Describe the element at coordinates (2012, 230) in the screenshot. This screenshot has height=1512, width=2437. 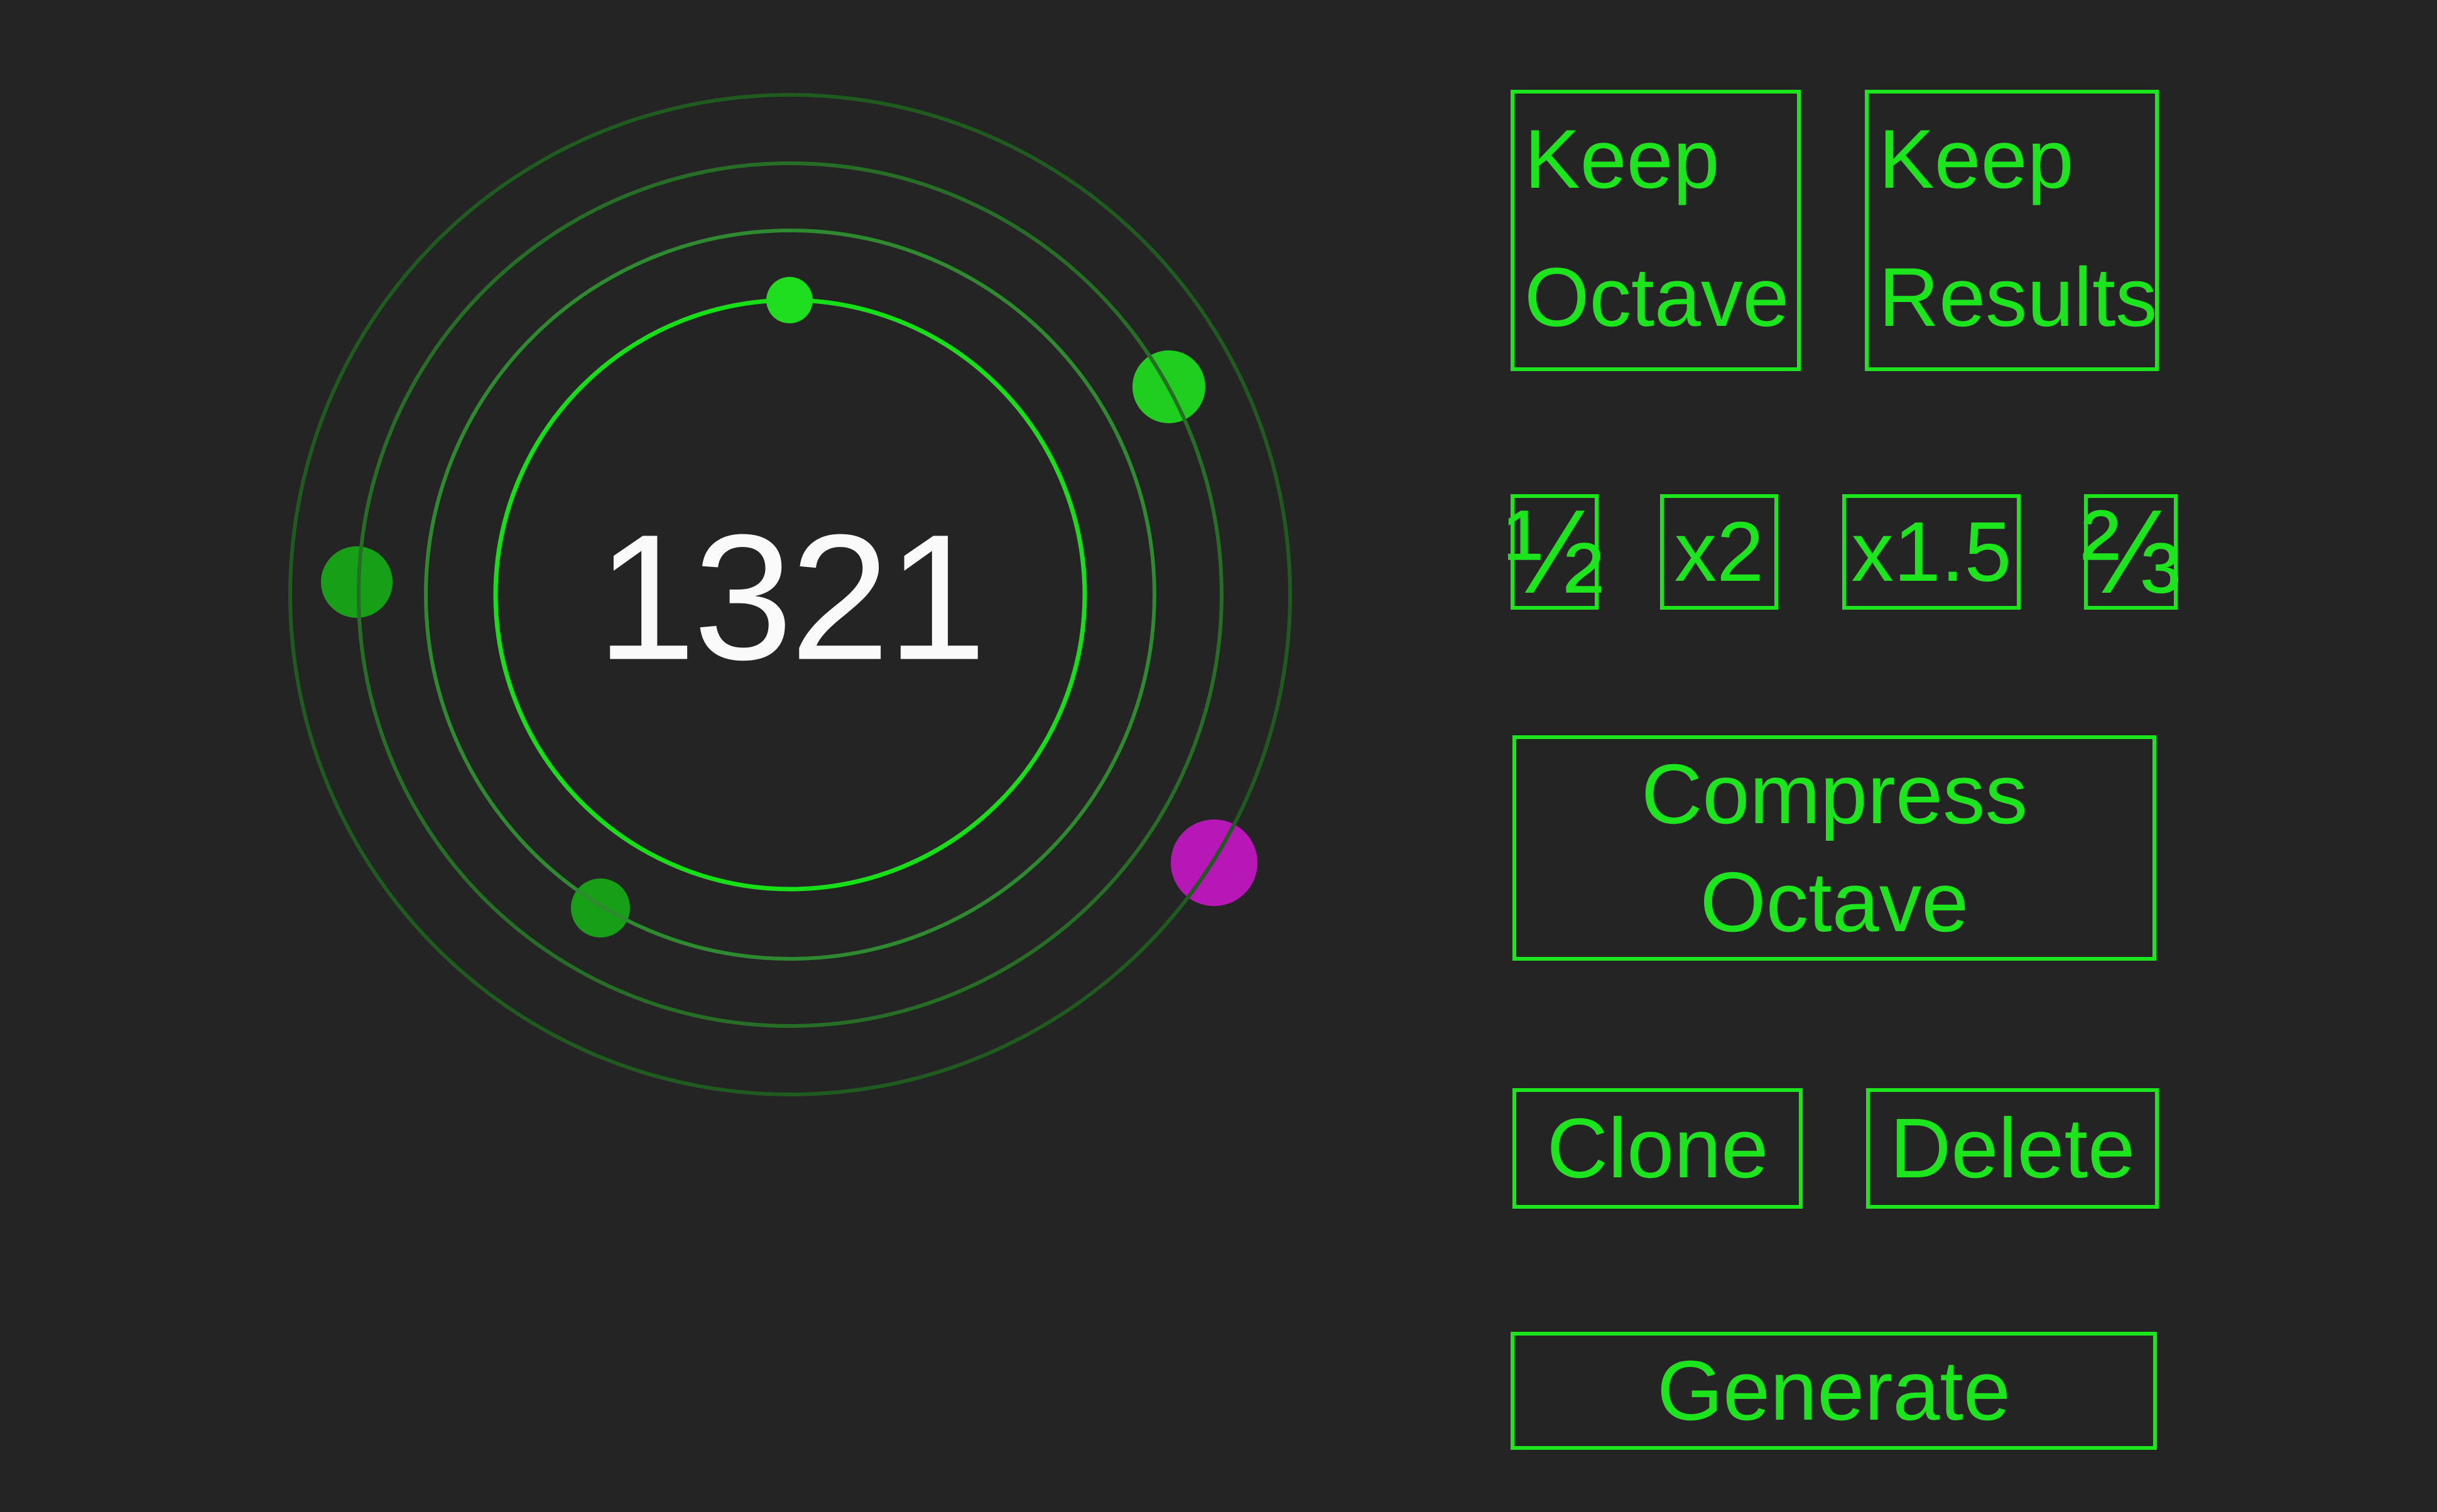
I see `keep-results-button: Keep Results` at that location.